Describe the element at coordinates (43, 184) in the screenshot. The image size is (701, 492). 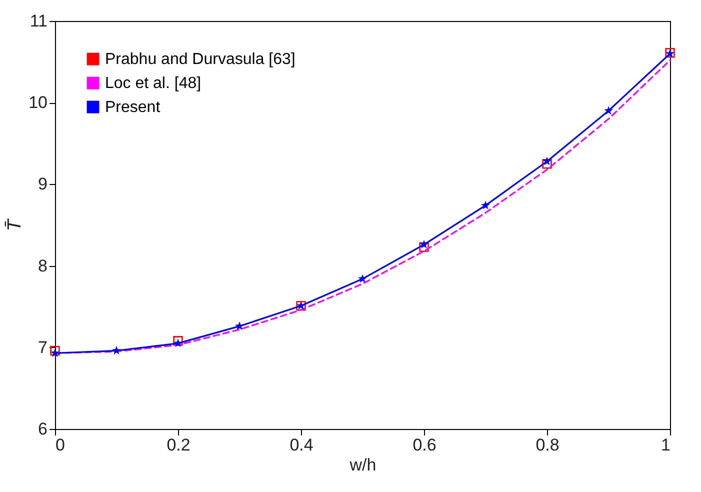
I see `y-tick-label: 9` at that location.